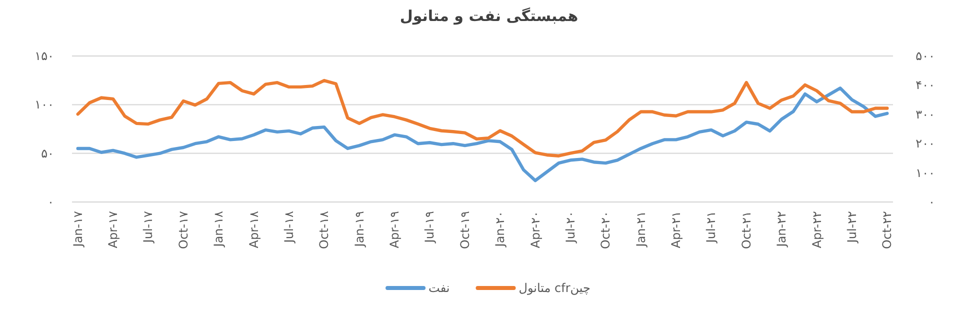 The width and height of the screenshot is (978, 325). I want to click on x-tick-label: Apr-۲۲, so click(817, 229).